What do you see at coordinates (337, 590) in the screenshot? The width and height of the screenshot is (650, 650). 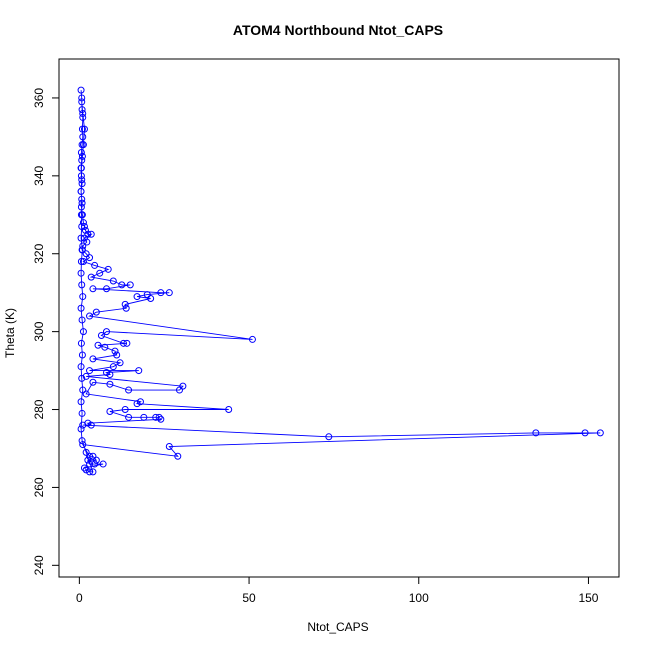 I see `x-axis: 0 50 100 150` at bounding box center [337, 590].